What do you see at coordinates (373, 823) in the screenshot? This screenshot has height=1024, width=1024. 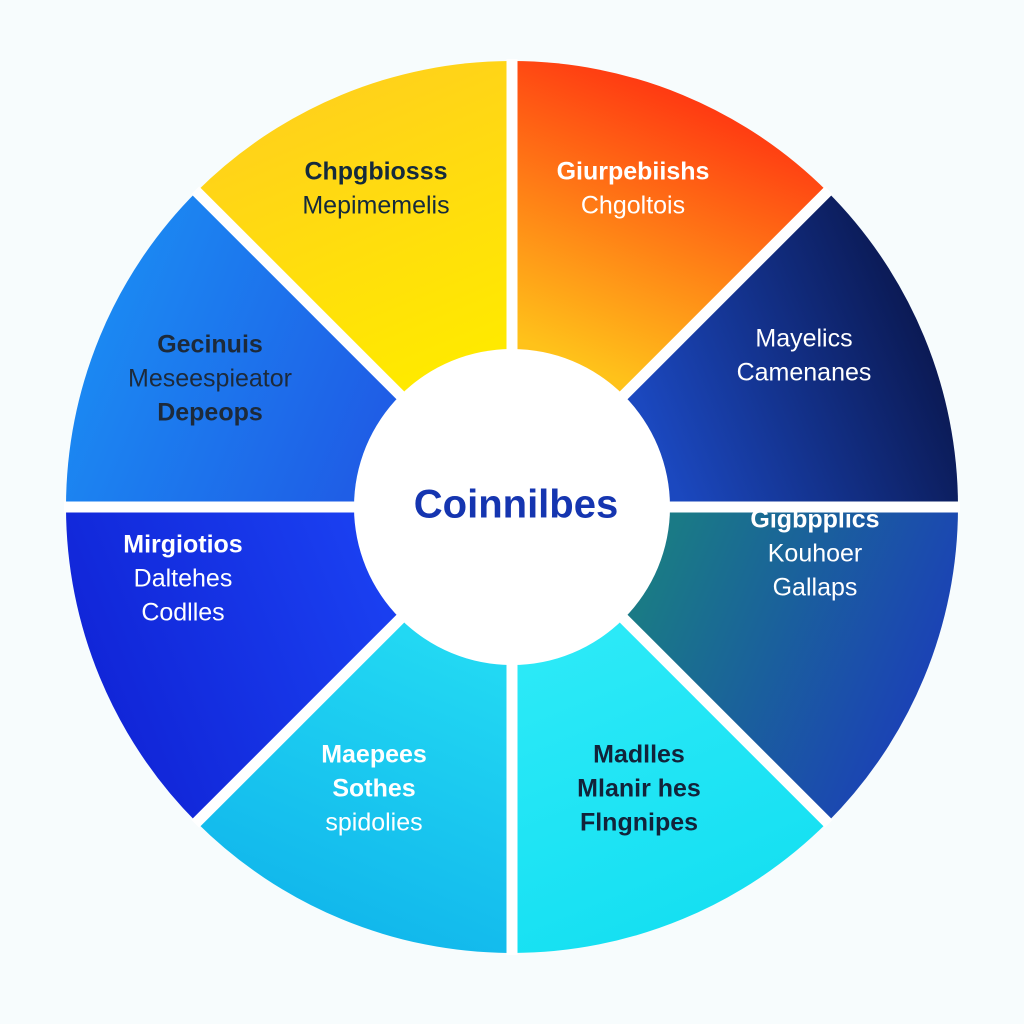 I see `segment-label-royal-blue-line-3: spidolies` at bounding box center [373, 823].